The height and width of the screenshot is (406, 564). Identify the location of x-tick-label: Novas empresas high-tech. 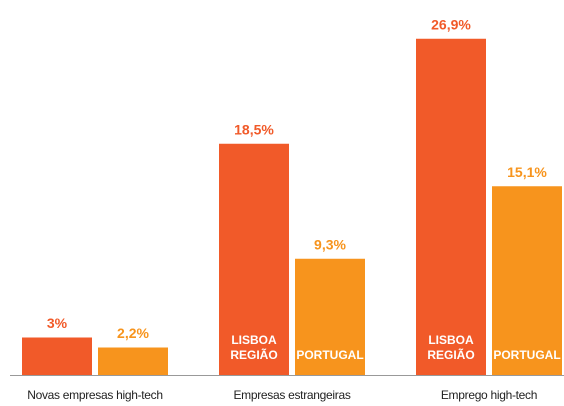
(95, 395).